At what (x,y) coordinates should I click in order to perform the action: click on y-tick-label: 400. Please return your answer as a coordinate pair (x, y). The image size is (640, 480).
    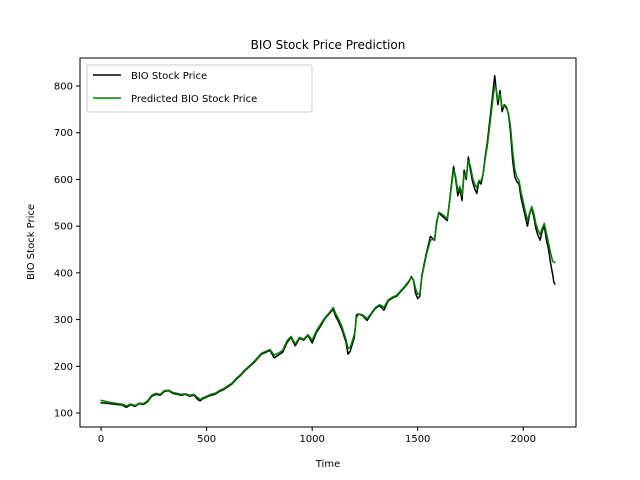
    Looking at the image, I should click on (63, 273).